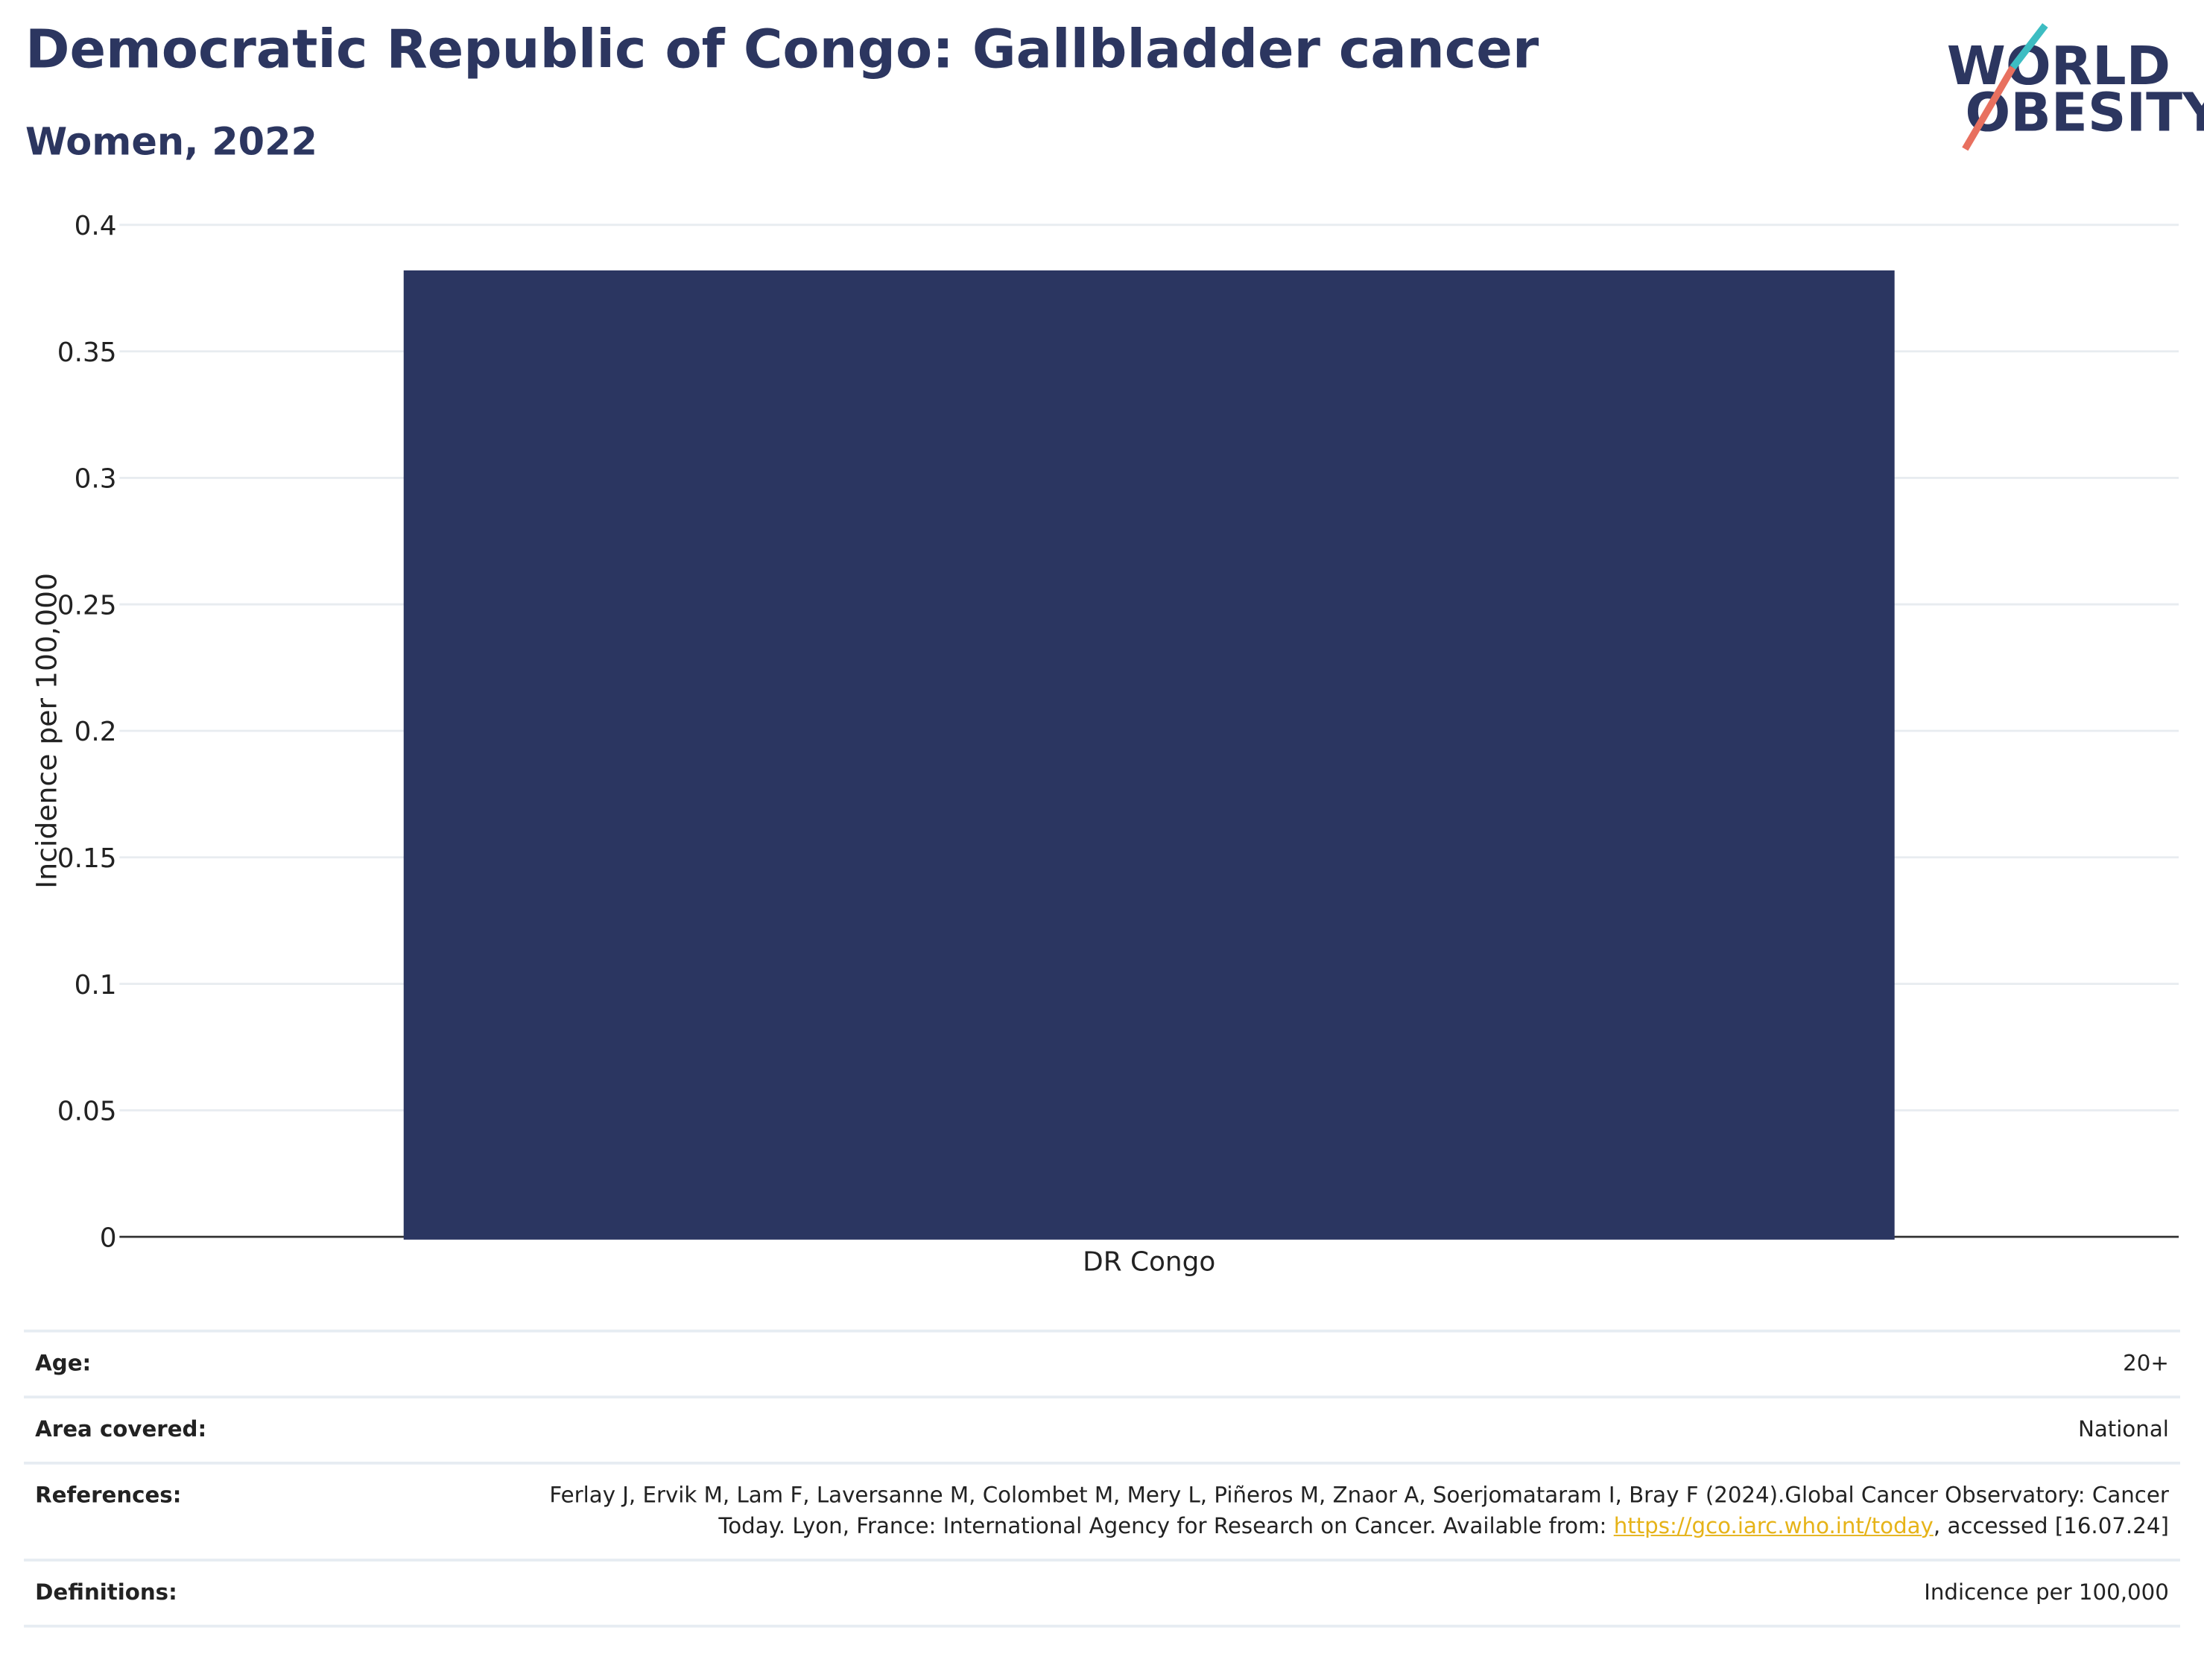 The image size is (2204, 1680). Describe the element at coordinates (1102, 1593) in the screenshot. I see `table-row: Definitions: Indicence per 100,000` at that location.